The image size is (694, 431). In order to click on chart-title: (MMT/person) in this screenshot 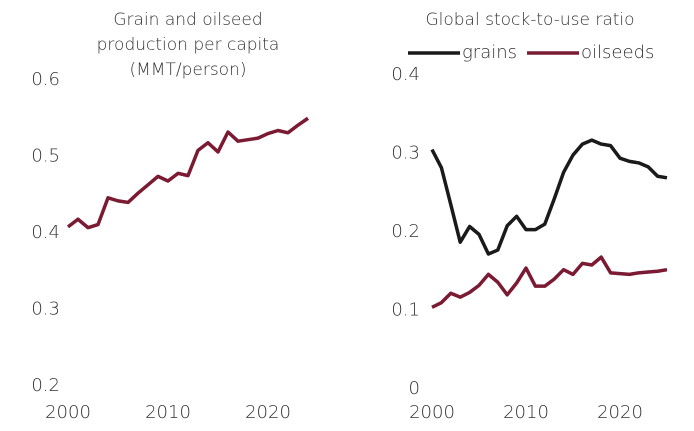, I will do `click(188, 70)`.